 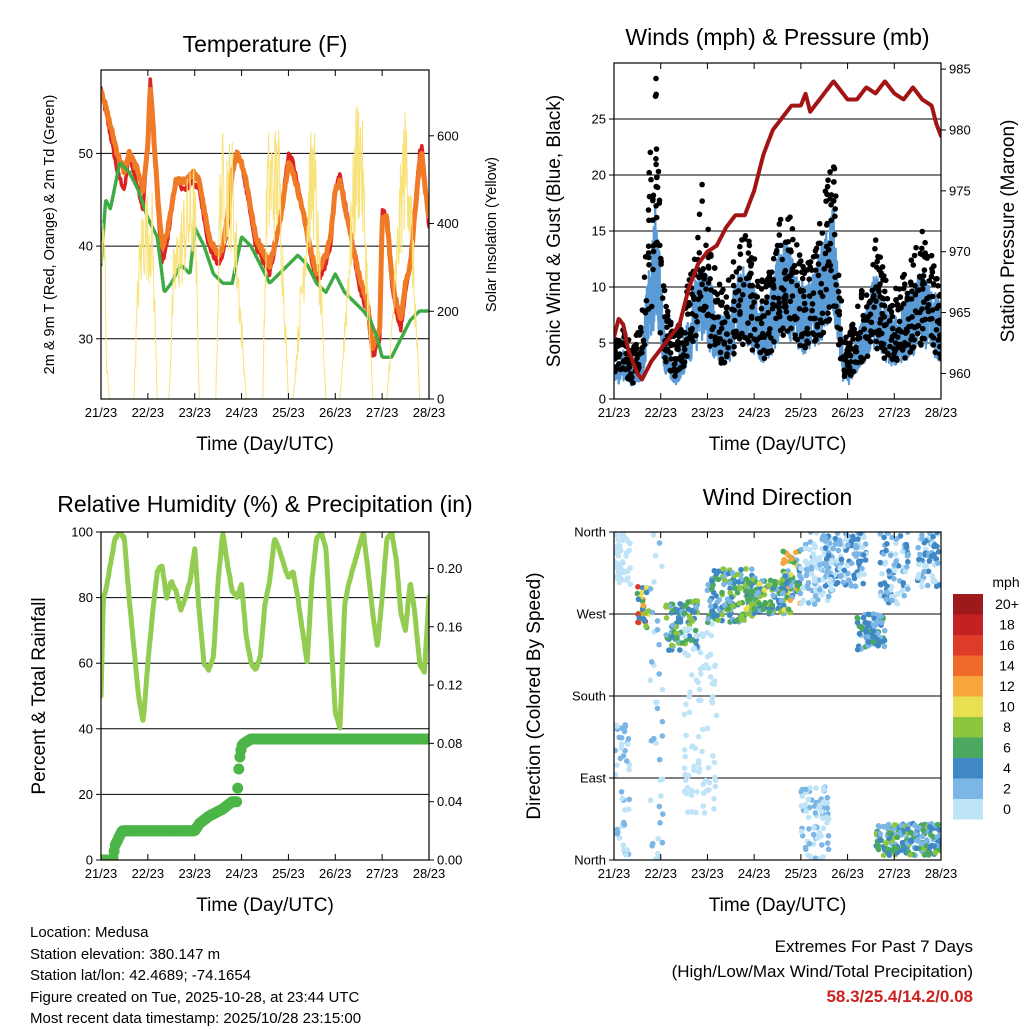 I want to click on y-tick-label-right: 975, so click(x=960, y=190).